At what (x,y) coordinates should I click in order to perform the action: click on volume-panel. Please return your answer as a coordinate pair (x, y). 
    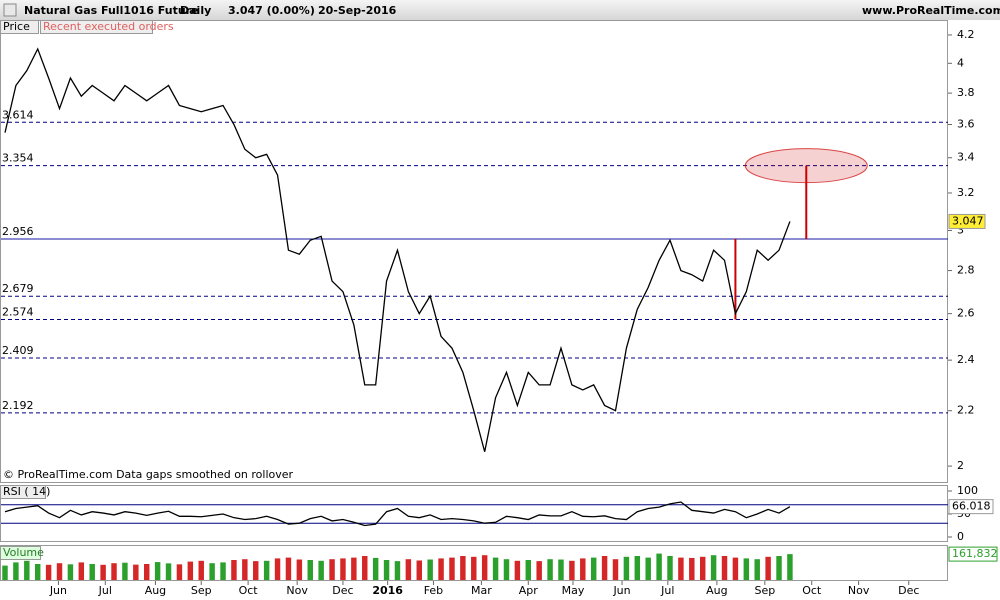
    Looking at the image, I should click on (474, 563).